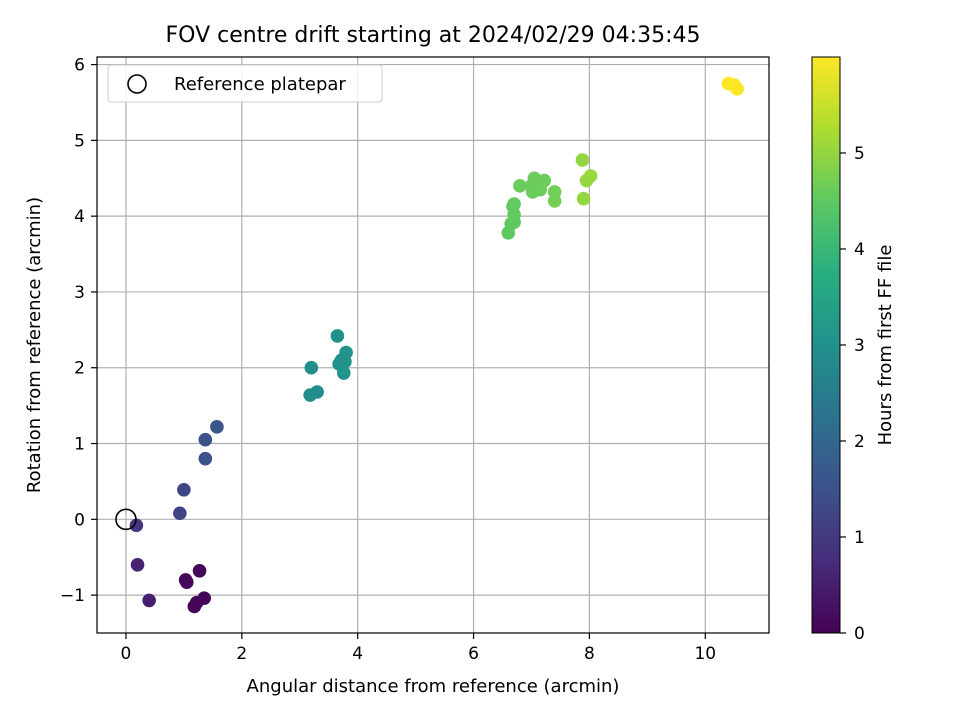  Describe the element at coordinates (72, 596) in the screenshot. I see `y-tick-label: −1` at that location.